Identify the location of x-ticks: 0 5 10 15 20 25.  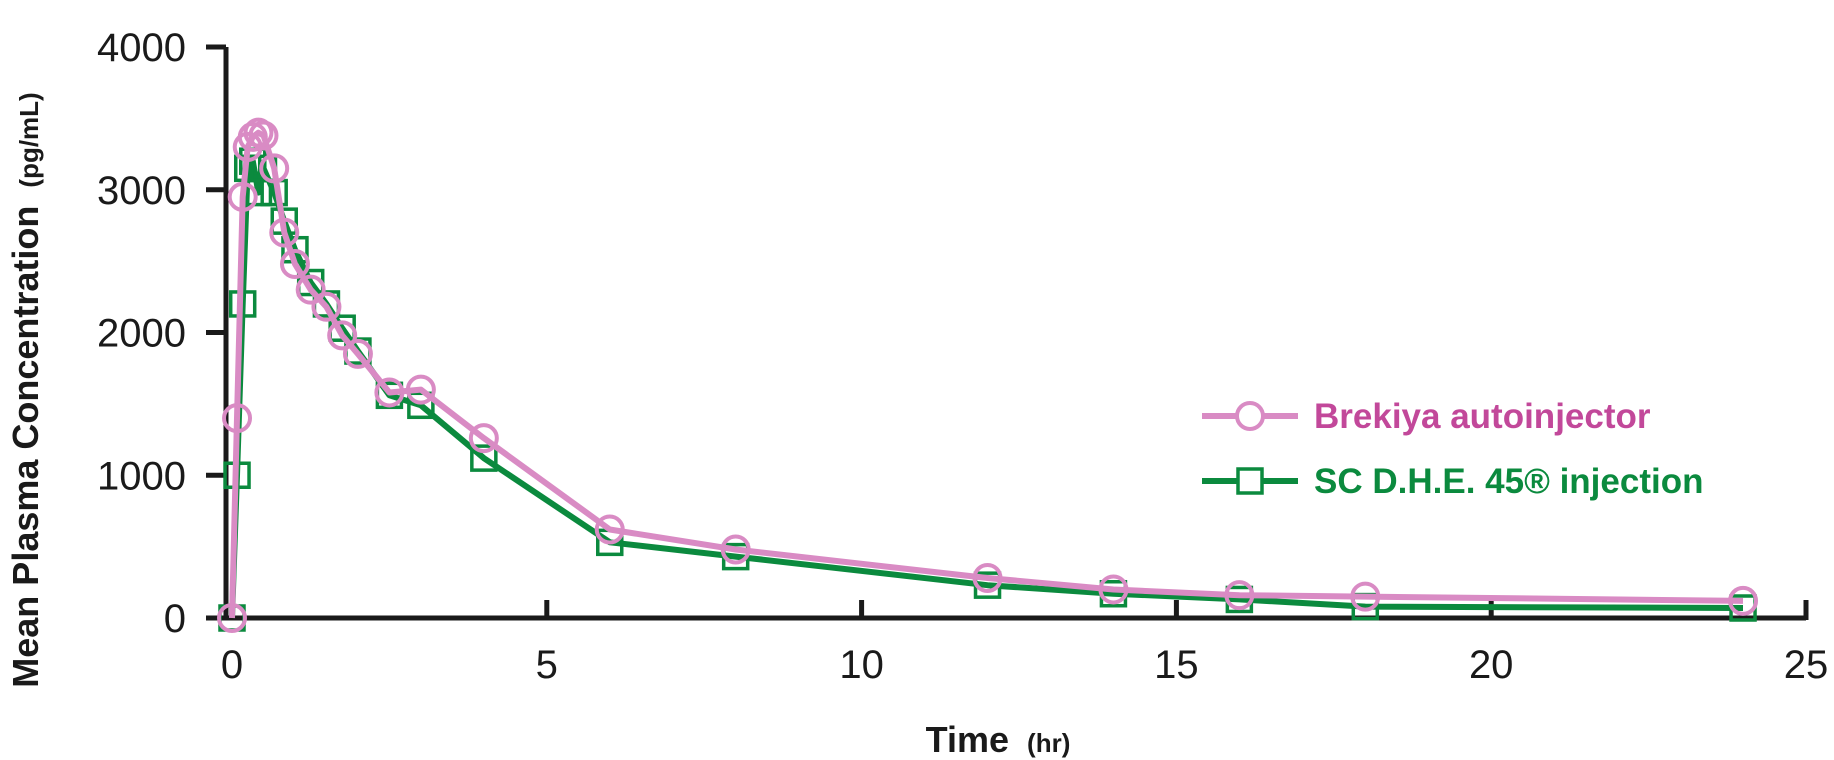
(1024, 643).